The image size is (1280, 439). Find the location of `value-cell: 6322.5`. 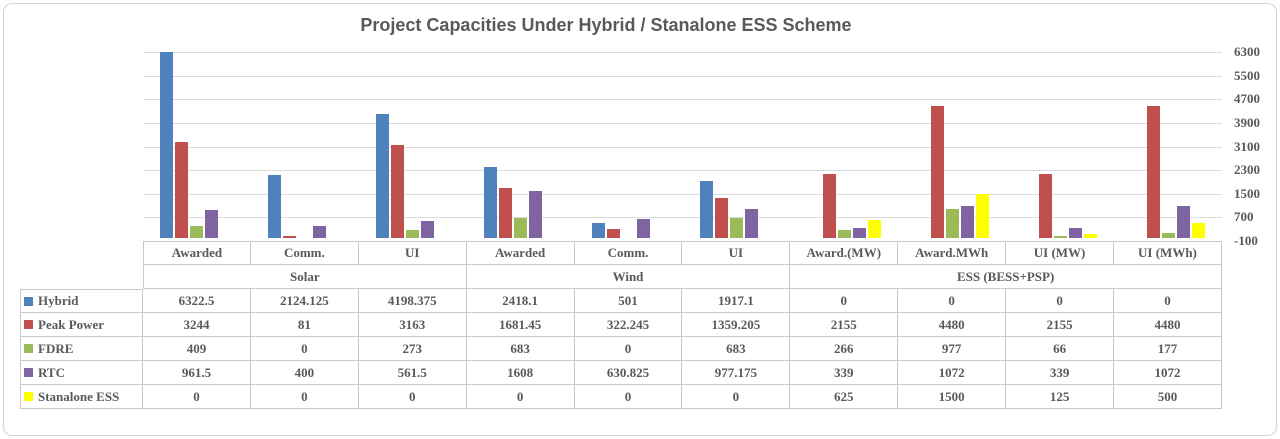

value-cell: 6322.5 is located at coordinates (197, 301).